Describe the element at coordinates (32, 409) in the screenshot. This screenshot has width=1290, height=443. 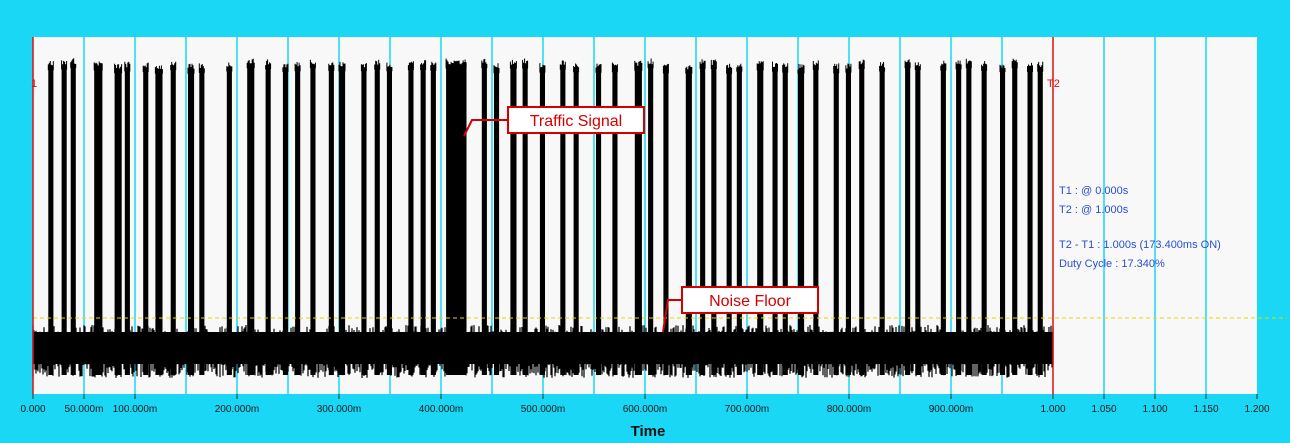
I see `tick-label: 0.000` at that location.